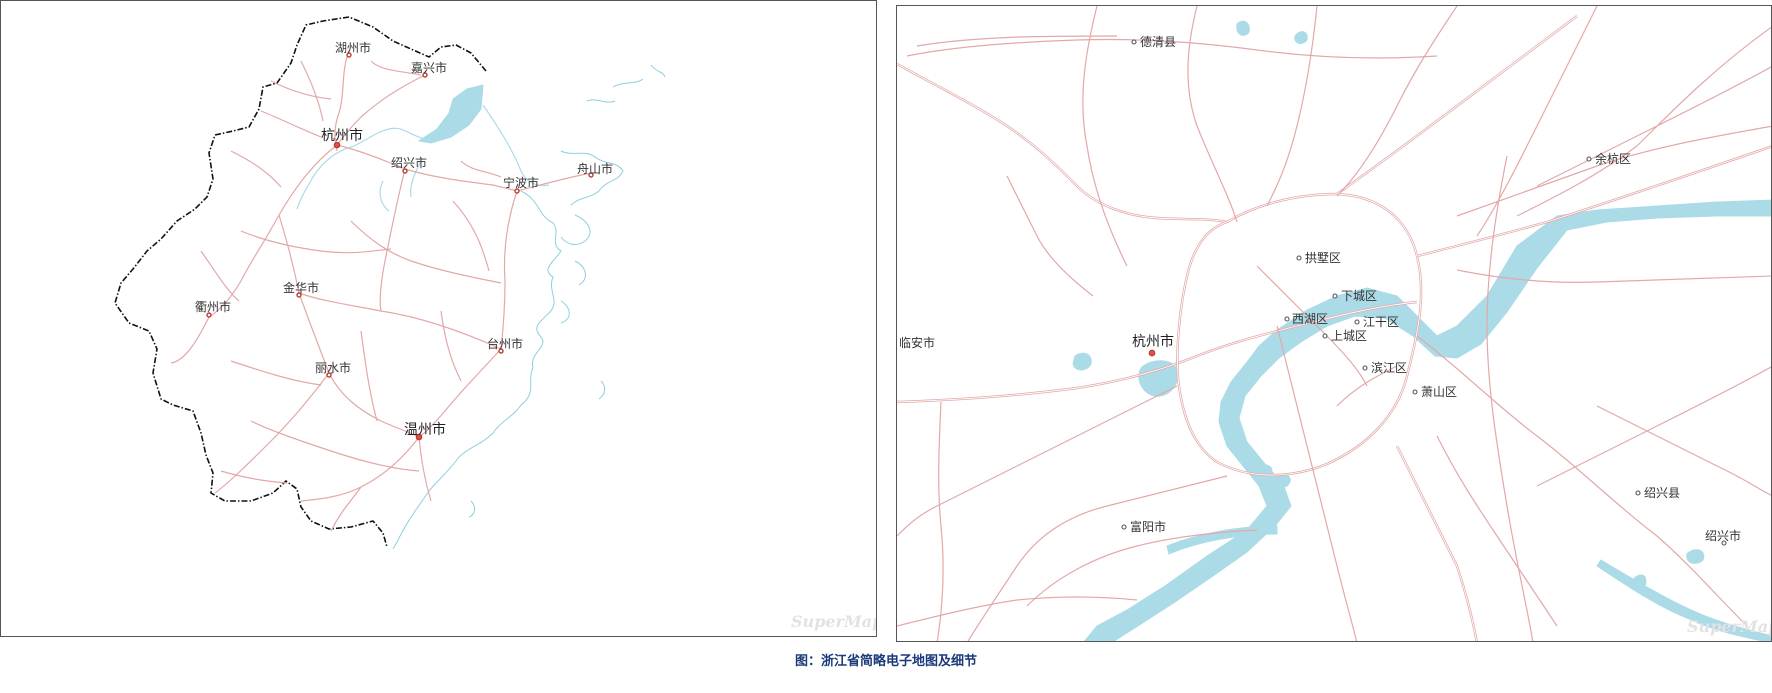 Image resolution: width=1772 pixels, height=693 pixels. Describe the element at coordinates (1389, 367) in the screenshot. I see `place-label-binjiang: 滨江区` at that location.